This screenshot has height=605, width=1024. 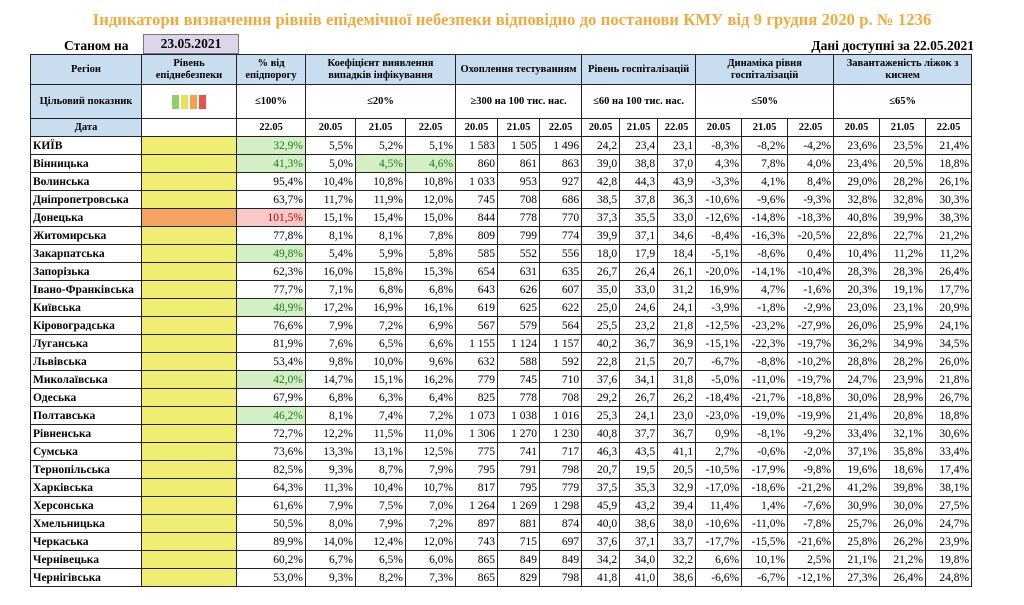 I want to click on dyn-cell: -7,6%, so click(x=811, y=505).